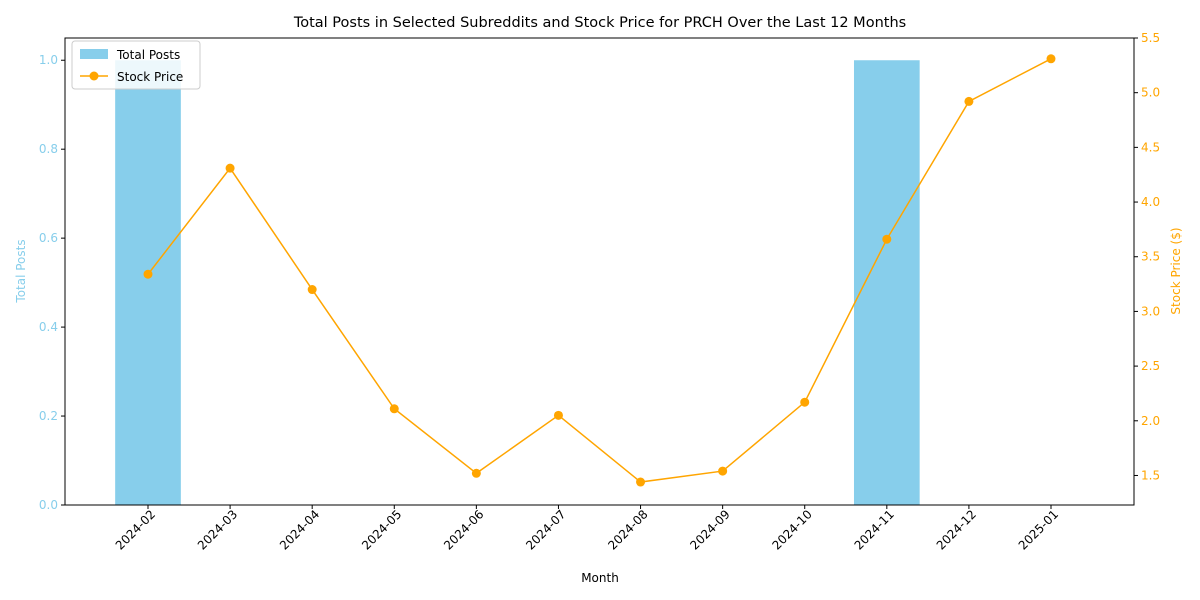 This screenshot has height=600, width=1200. I want to click on y-left-tick-label: 1.0, so click(48, 60).